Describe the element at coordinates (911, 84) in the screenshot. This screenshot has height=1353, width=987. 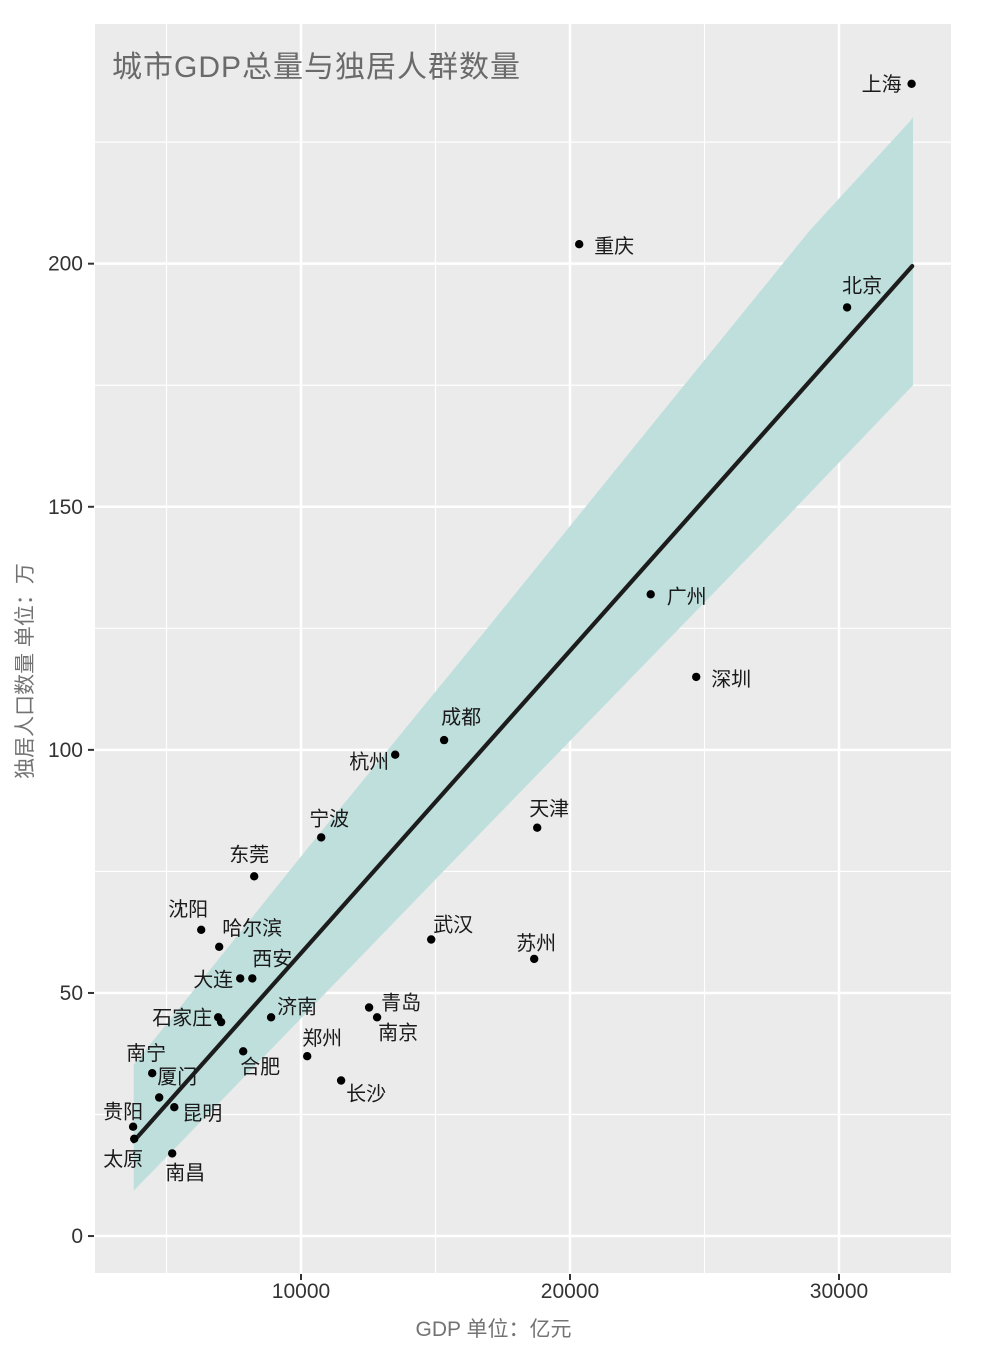
I see `data-point-上海` at that location.